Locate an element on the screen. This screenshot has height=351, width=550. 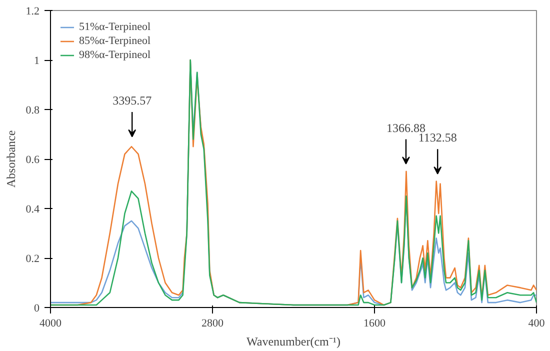
legend-label: 98%α-Terpineol is located at coordinates (115, 55).